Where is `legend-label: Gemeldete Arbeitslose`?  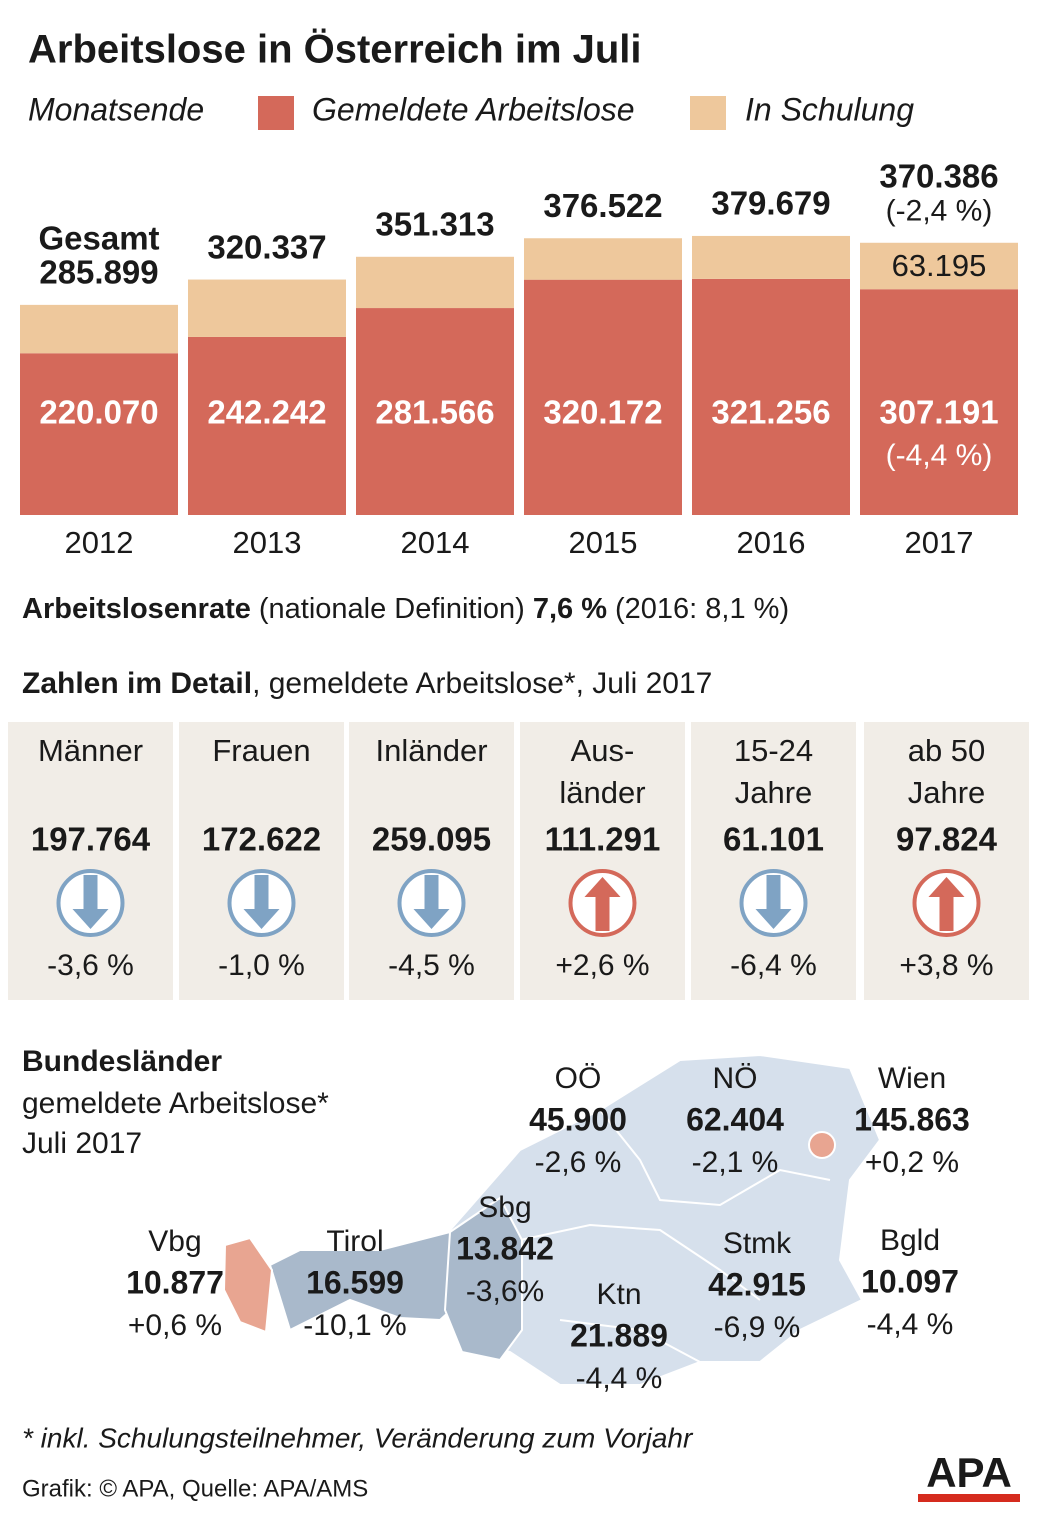
legend-label: Gemeldete Arbeitslose is located at coordinates (473, 109).